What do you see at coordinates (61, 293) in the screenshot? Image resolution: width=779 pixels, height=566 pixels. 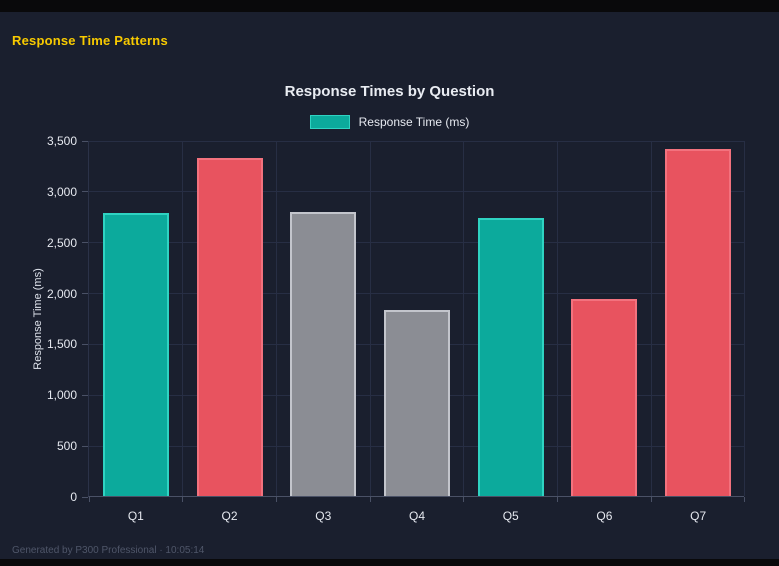 I see `y-tick-label: 2,000` at bounding box center [61, 293].